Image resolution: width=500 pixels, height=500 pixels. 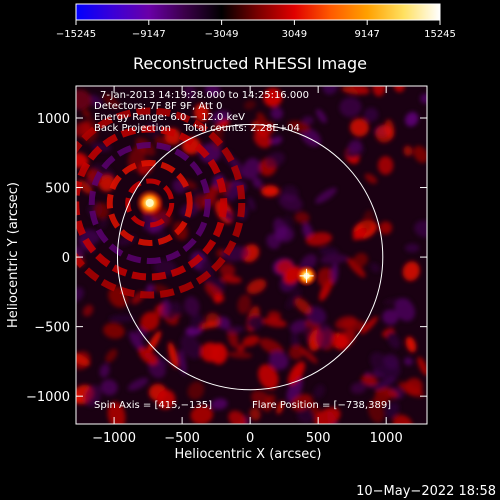 What do you see at coordinates (52, 328) in the screenshot?
I see `y-tick-label: −500` at bounding box center [52, 328].